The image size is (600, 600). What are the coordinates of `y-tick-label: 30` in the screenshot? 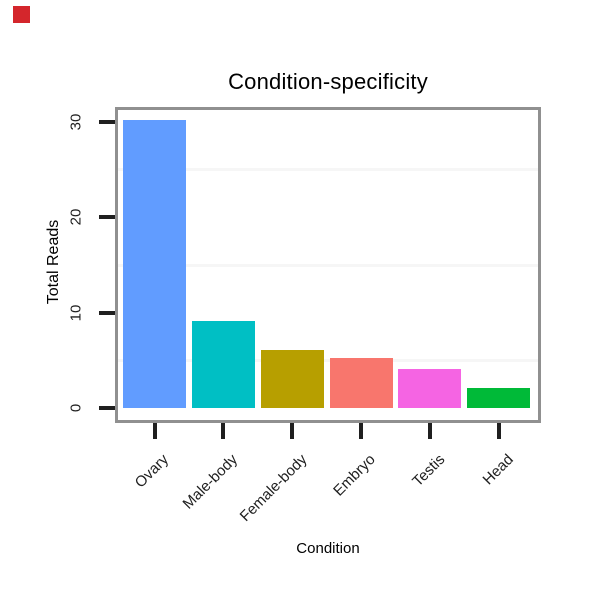 It's located at (76, 121).